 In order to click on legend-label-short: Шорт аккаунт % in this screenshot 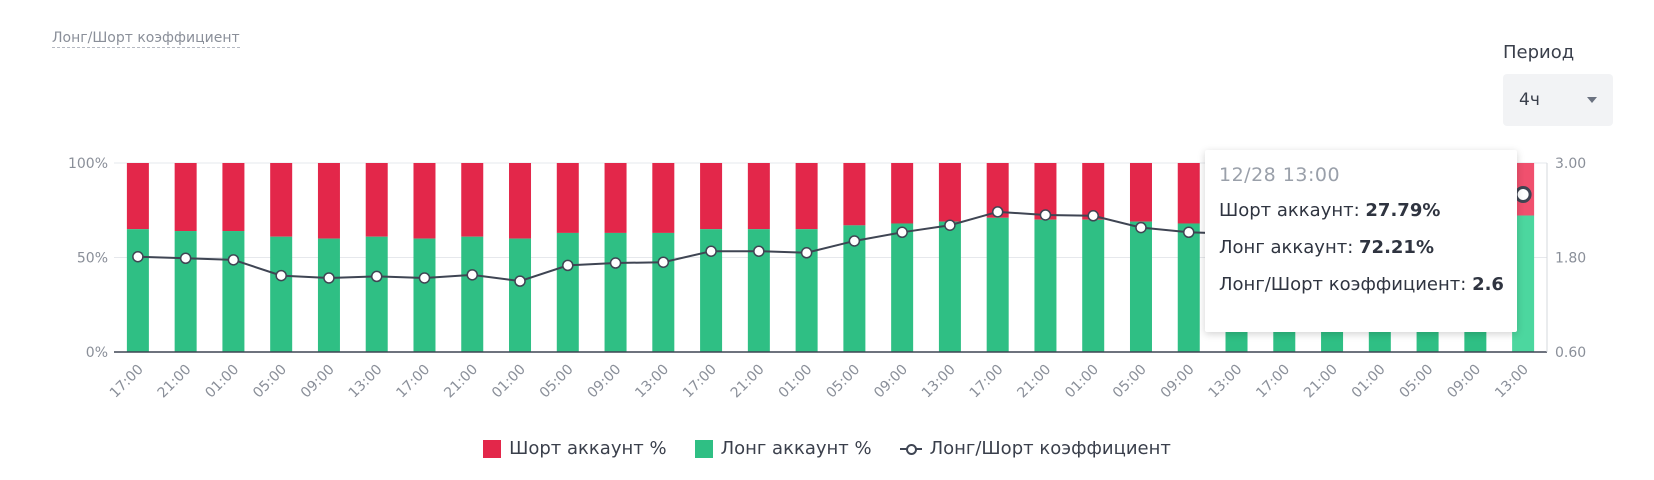, I will do `click(588, 448)`.